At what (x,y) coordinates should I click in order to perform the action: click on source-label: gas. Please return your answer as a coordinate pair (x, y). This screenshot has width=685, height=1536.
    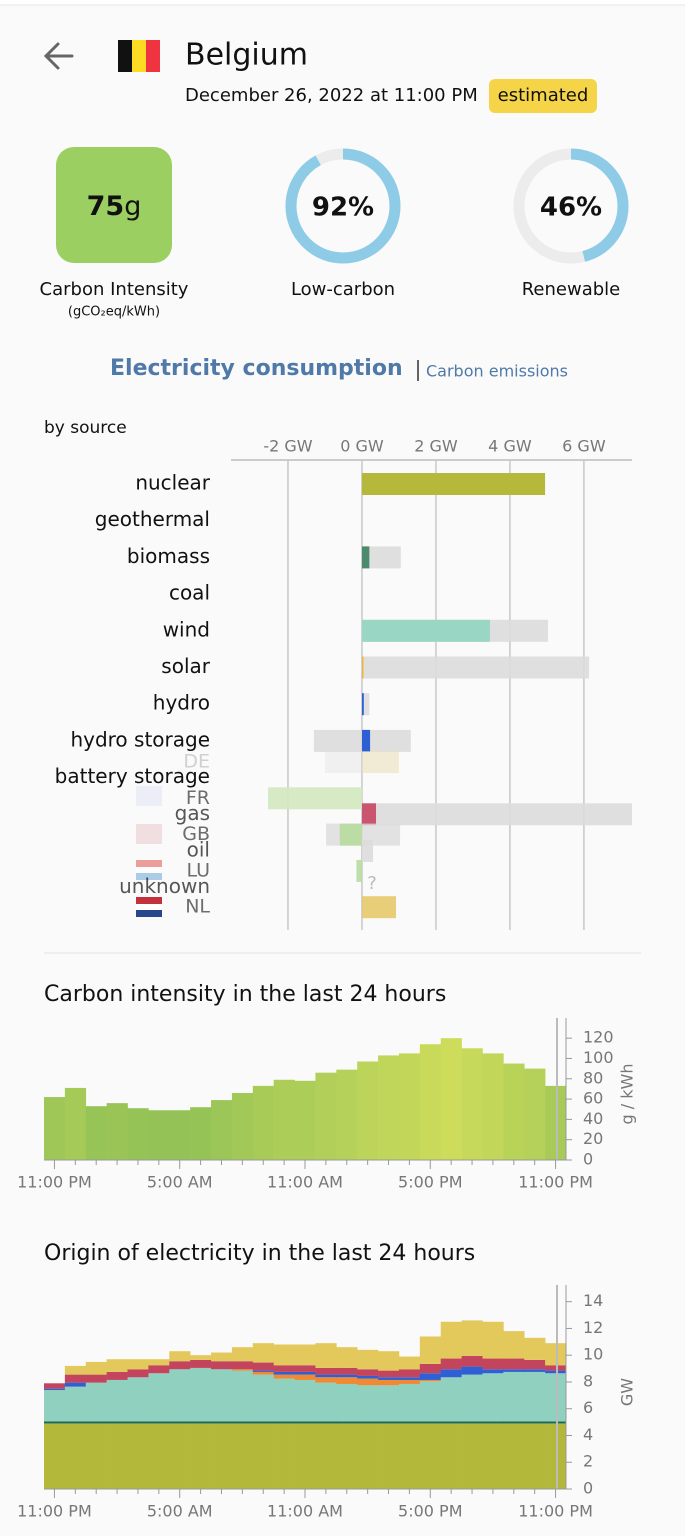
    Looking at the image, I should click on (192, 813).